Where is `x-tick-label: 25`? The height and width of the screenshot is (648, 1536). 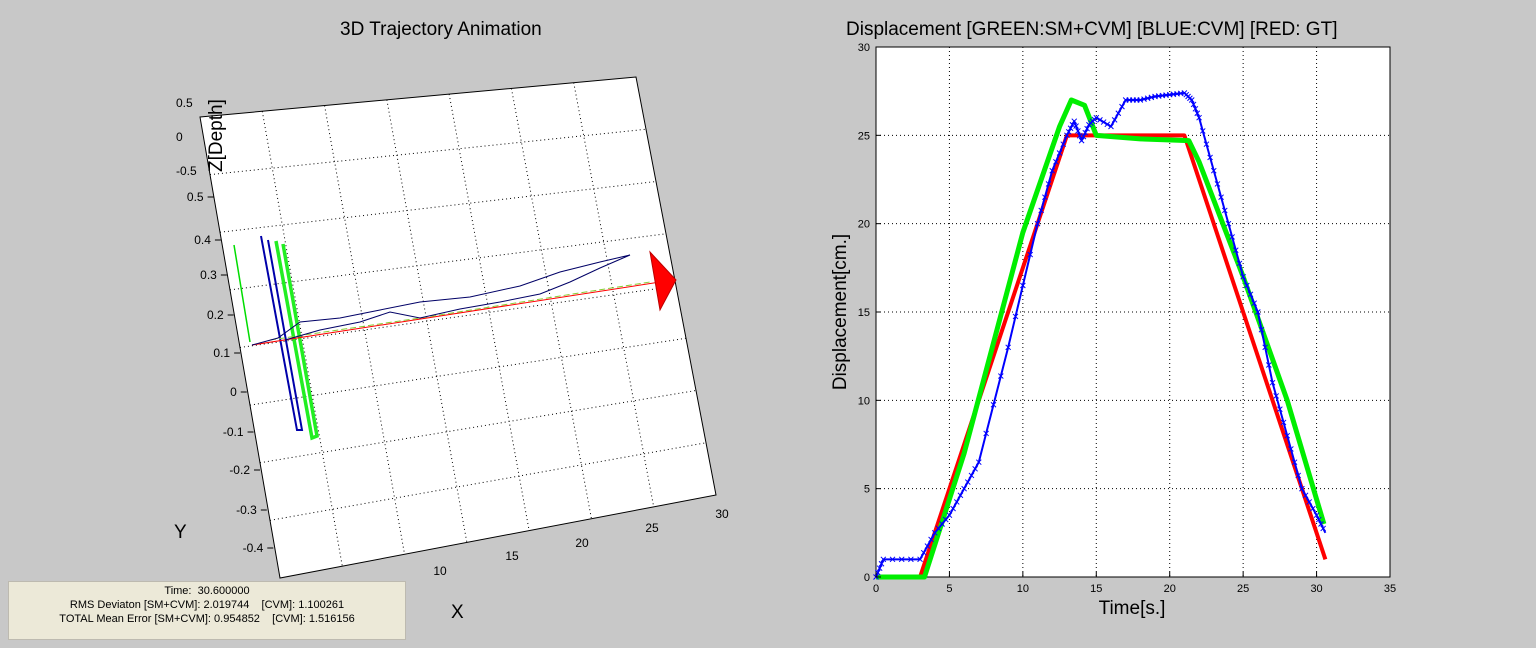
x-tick-label: 25 is located at coordinates (1243, 589).